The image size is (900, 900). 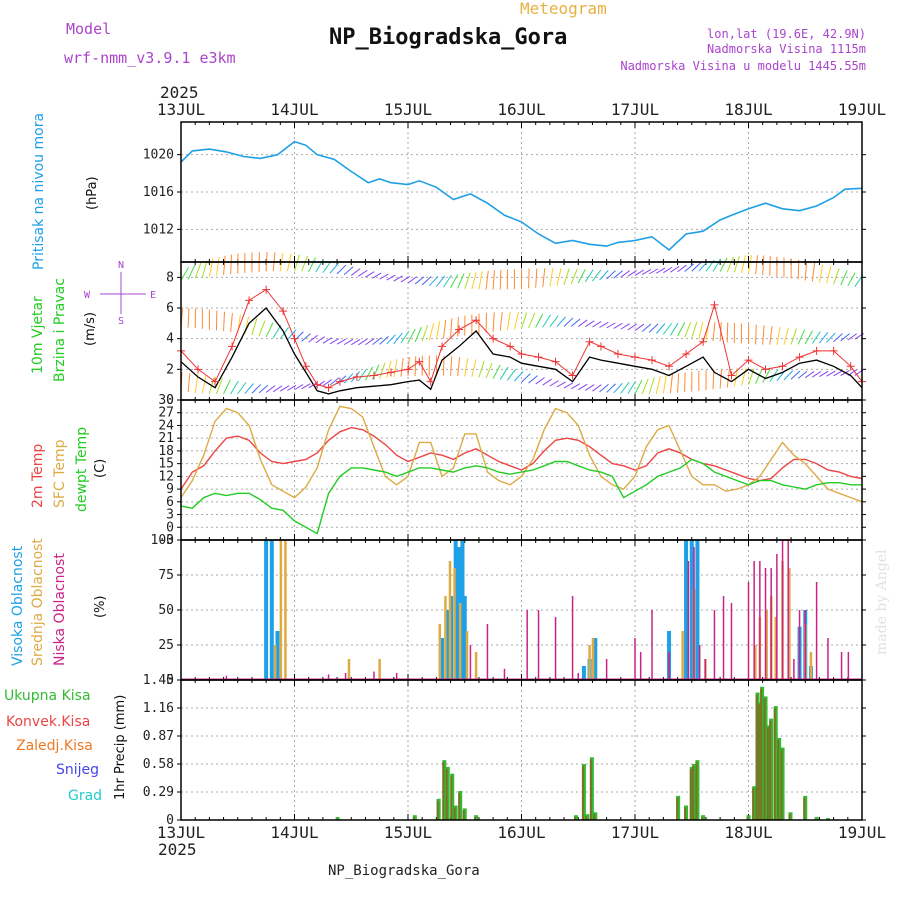 I want to click on xtick-label-bottom: 16JUL, so click(x=521, y=832).